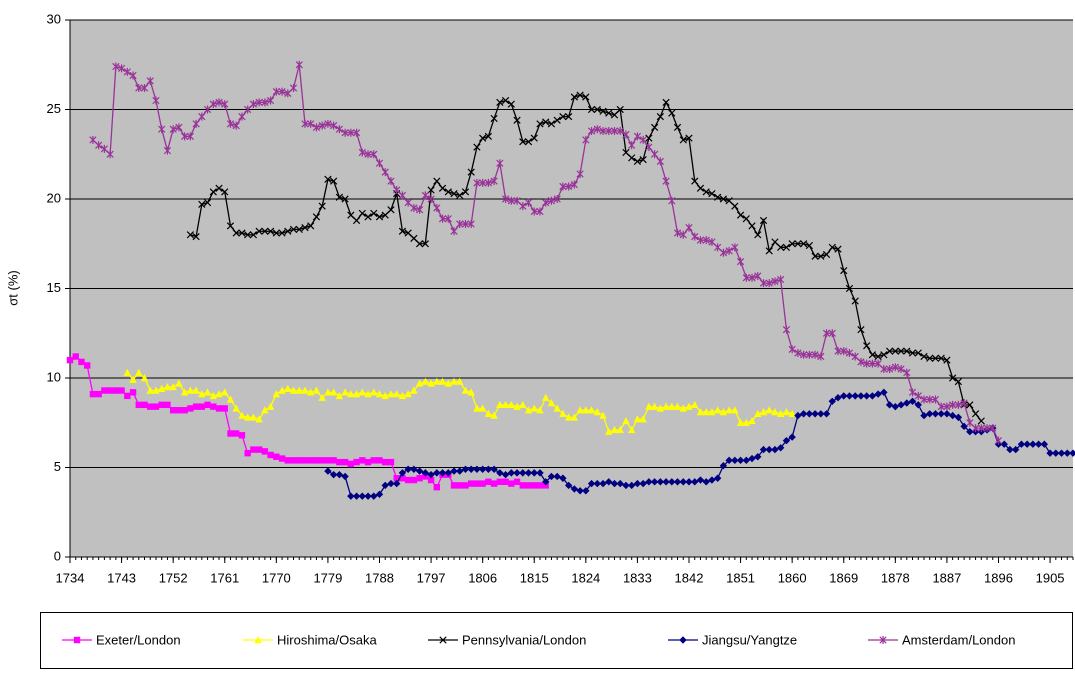 This screenshot has height=676, width=1075. Describe the element at coordinates (1050, 577) in the screenshot. I see `x-tick-label: 1905` at that location.